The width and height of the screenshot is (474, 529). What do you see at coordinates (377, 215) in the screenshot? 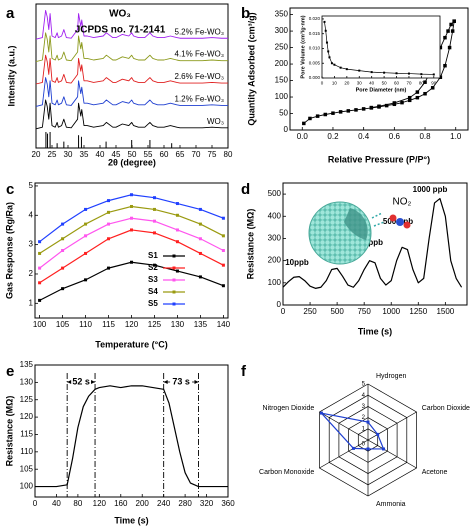
I see `flow-dash` at bounding box center [377, 215].